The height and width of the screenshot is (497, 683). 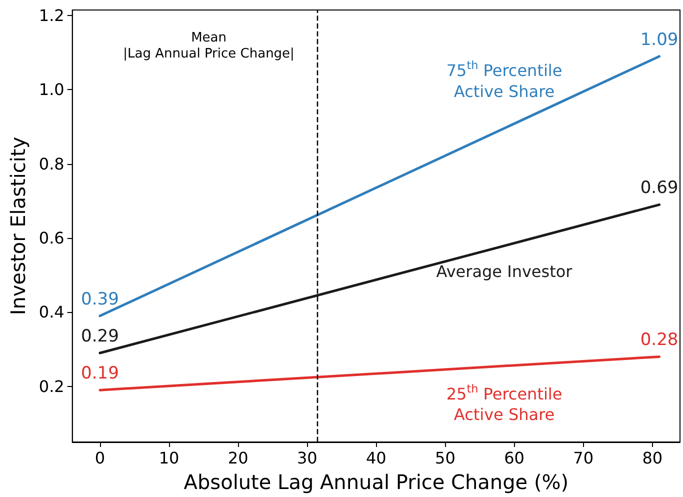 I want to click on series-label: Average Investor, so click(x=504, y=272).